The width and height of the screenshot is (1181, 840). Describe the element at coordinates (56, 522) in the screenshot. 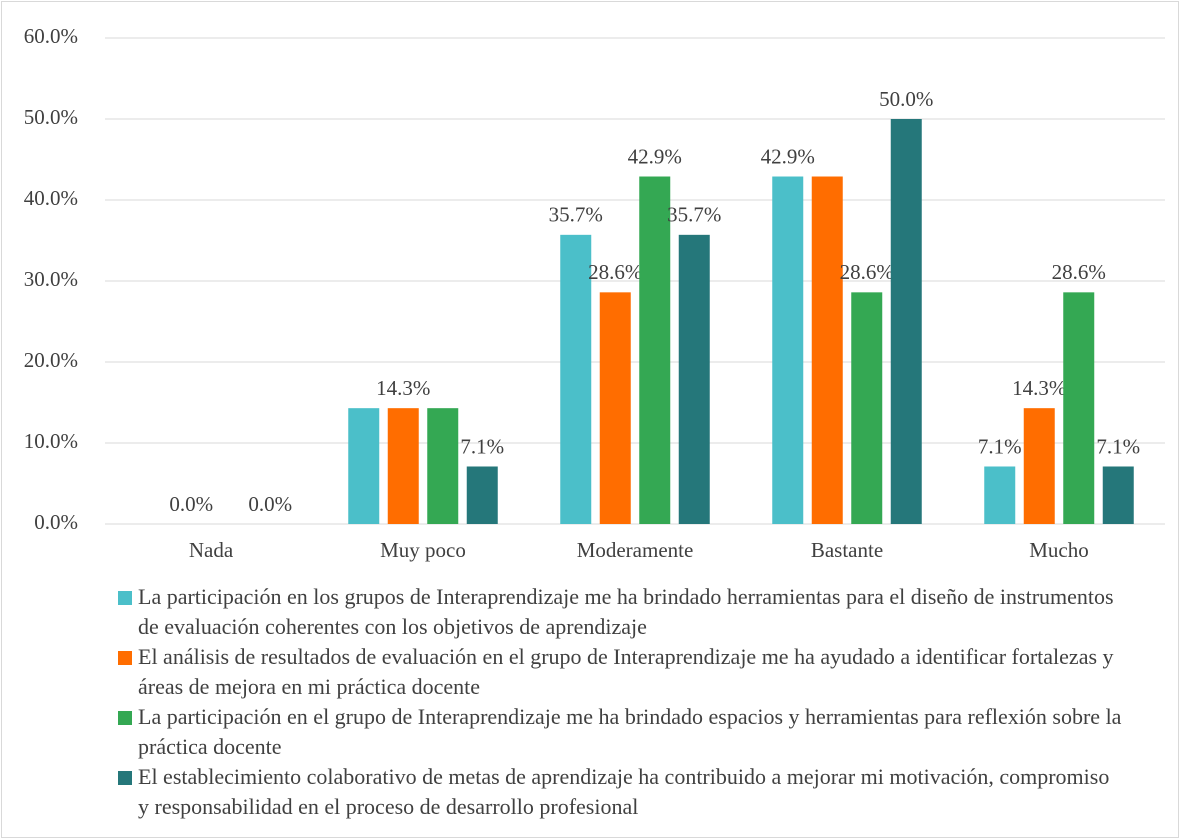

I see `y-tick-label: 0.0%` at that location.